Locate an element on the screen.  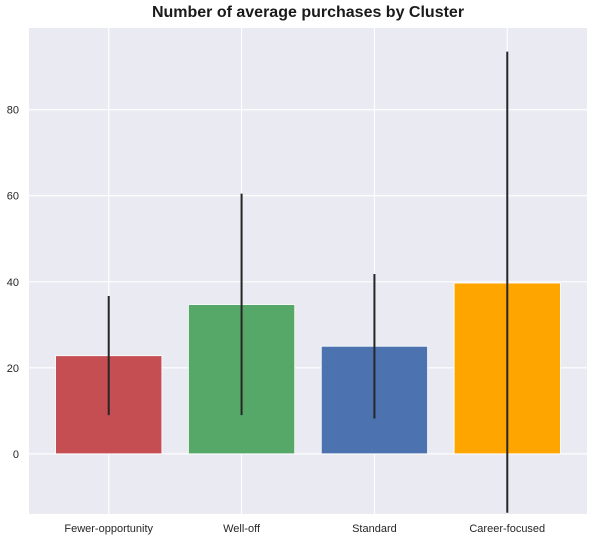
y-tick-label: 80 is located at coordinates (13, 111).